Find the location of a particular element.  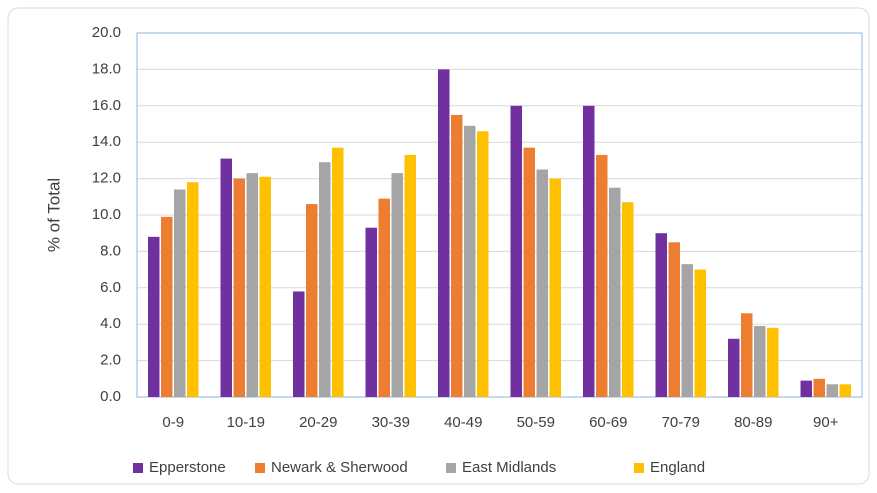

x-tick-label: 70-79 is located at coordinates (681, 422).